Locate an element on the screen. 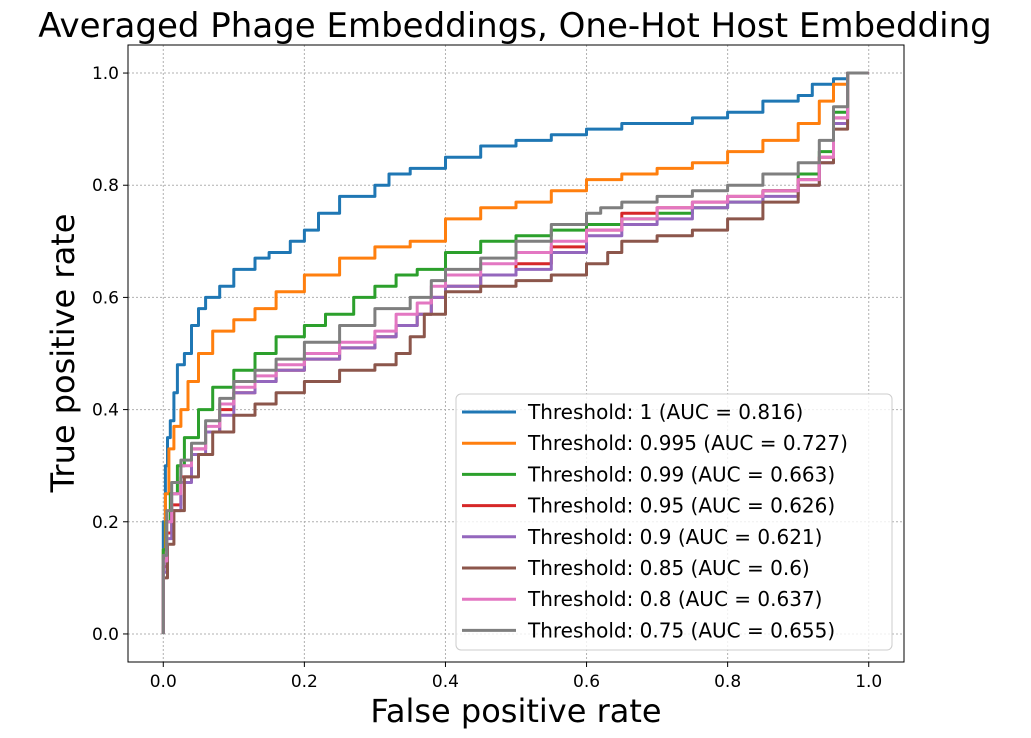 The image size is (1031, 738). y-tick-label: 0.6 is located at coordinates (105, 298).